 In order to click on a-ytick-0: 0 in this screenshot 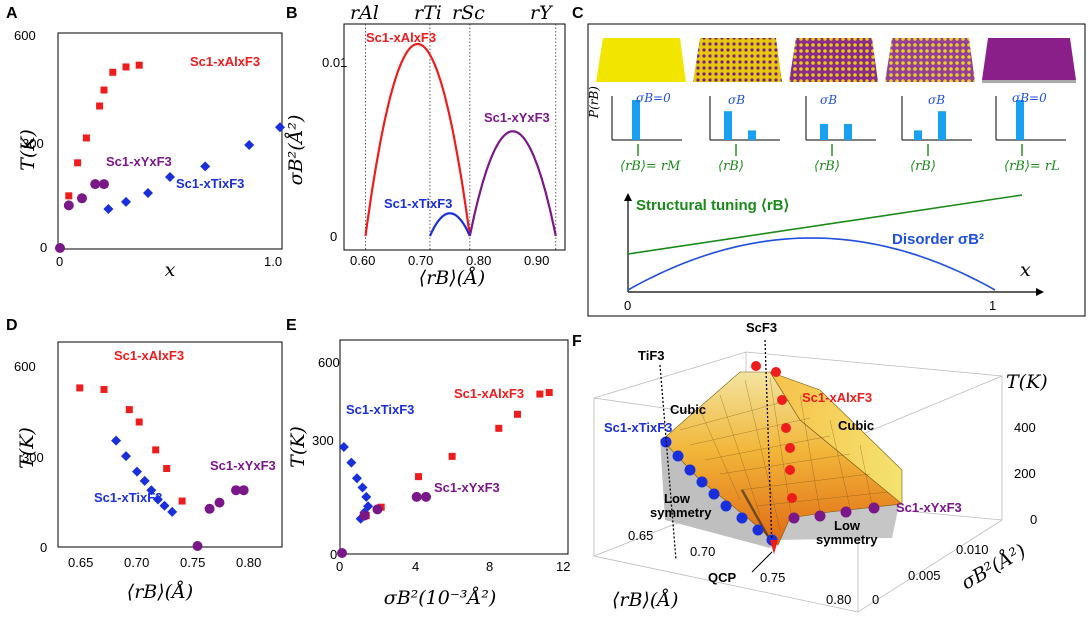, I will do `click(43, 247)`.